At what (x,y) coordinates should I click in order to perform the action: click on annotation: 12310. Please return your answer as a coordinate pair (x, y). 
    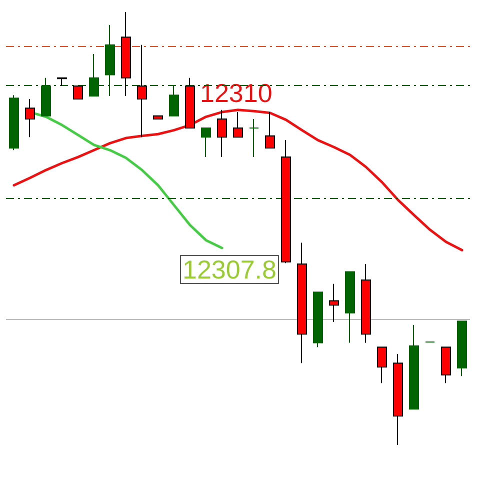
    Looking at the image, I should click on (236, 93).